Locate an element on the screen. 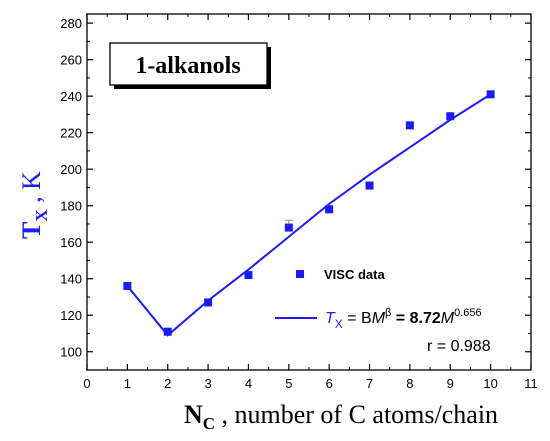 This screenshot has height=441, width=550. x-tick-label: 7 is located at coordinates (369, 383).